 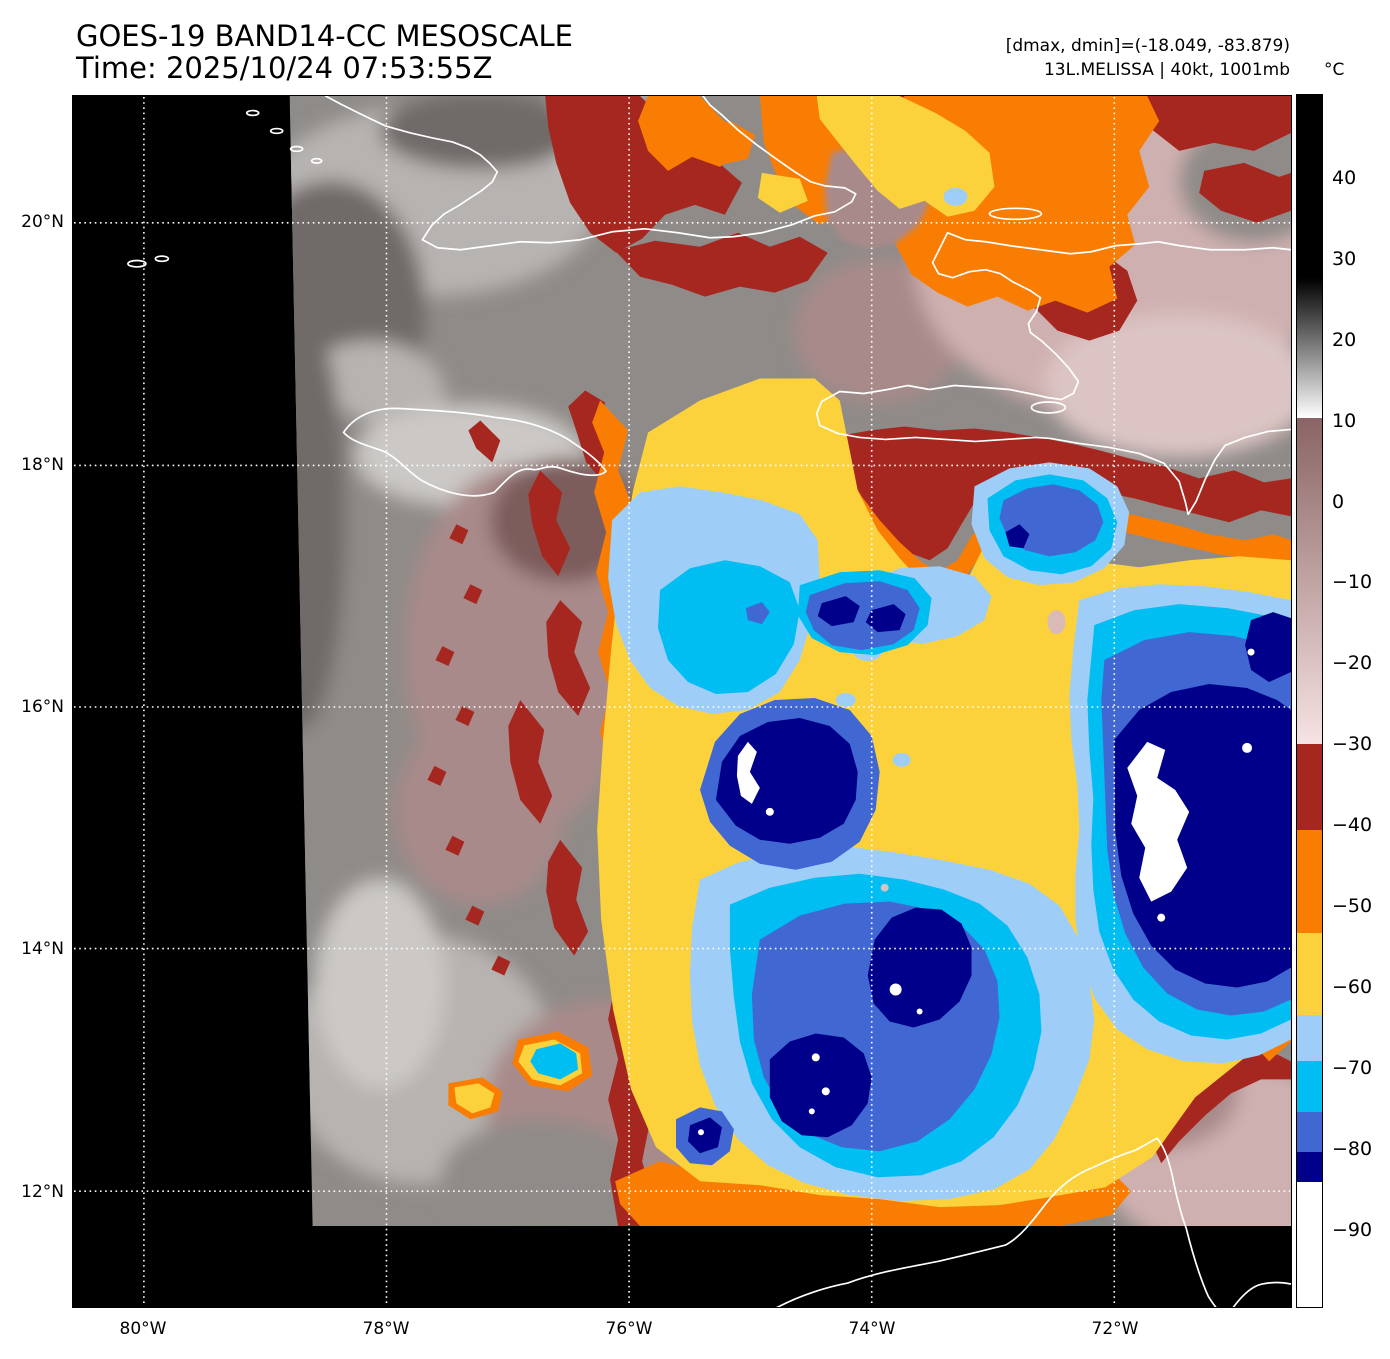 What do you see at coordinates (1352, 1230) in the screenshot?
I see `colorbar-tick-label: −90` at bounding box center [1352, 1230].